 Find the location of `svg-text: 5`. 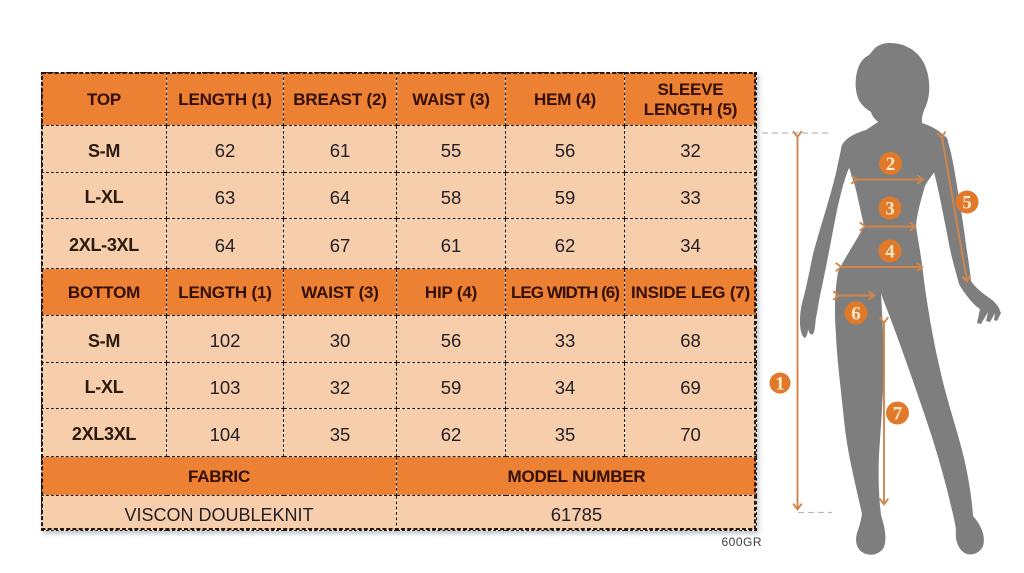

svg-text: 5 is located at coordinates (967, 203).